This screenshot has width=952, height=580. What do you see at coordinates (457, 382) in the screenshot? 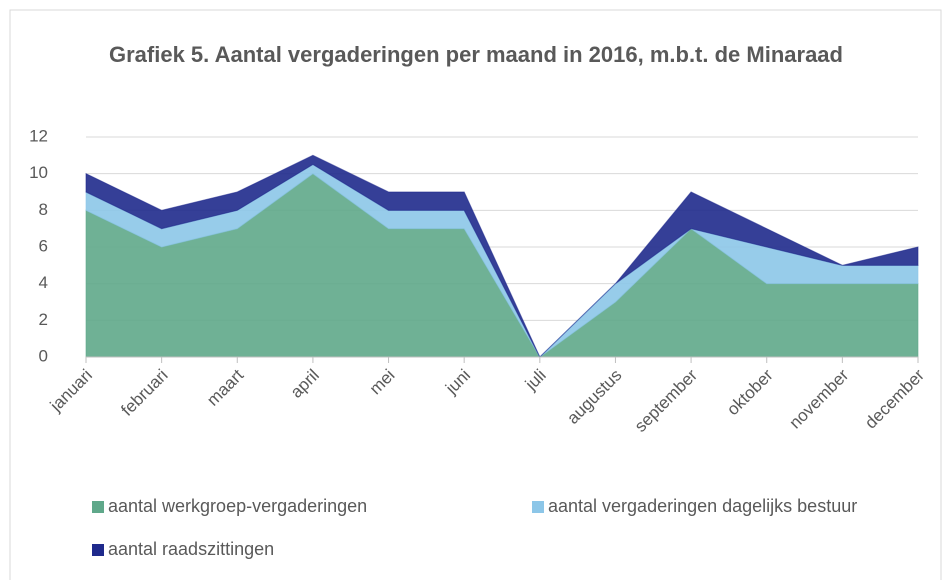
I see `x-tick-label: juni` at bounding box center [457, 382].